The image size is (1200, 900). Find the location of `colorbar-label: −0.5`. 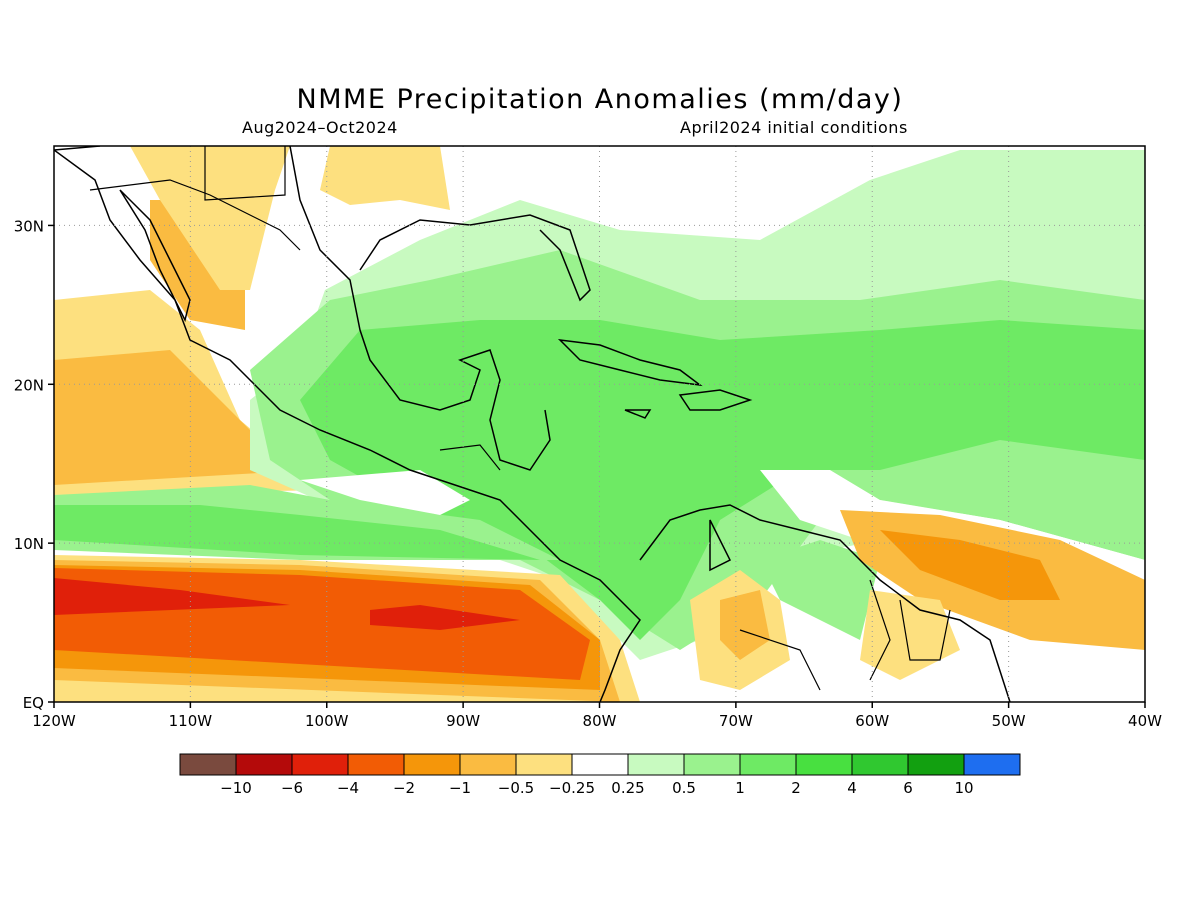

colorbar-label: −0.5 is located at coordinates (516, 788).